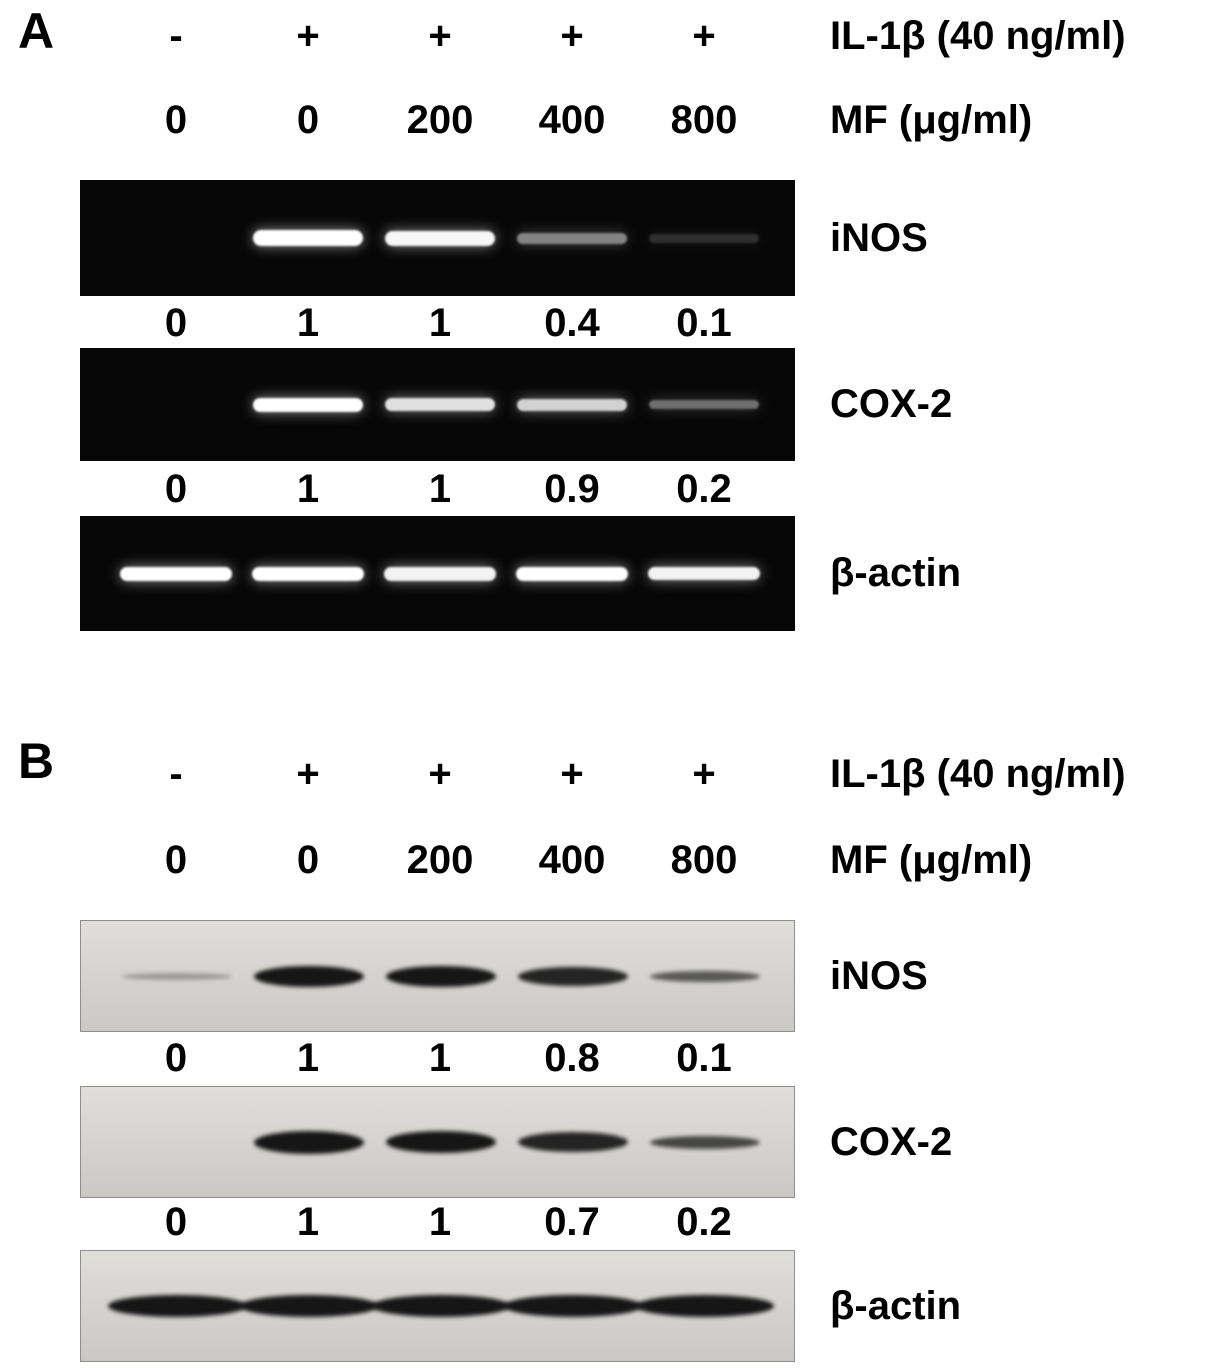  I want to click on gel-image-cox2-a, so click(437, 404).